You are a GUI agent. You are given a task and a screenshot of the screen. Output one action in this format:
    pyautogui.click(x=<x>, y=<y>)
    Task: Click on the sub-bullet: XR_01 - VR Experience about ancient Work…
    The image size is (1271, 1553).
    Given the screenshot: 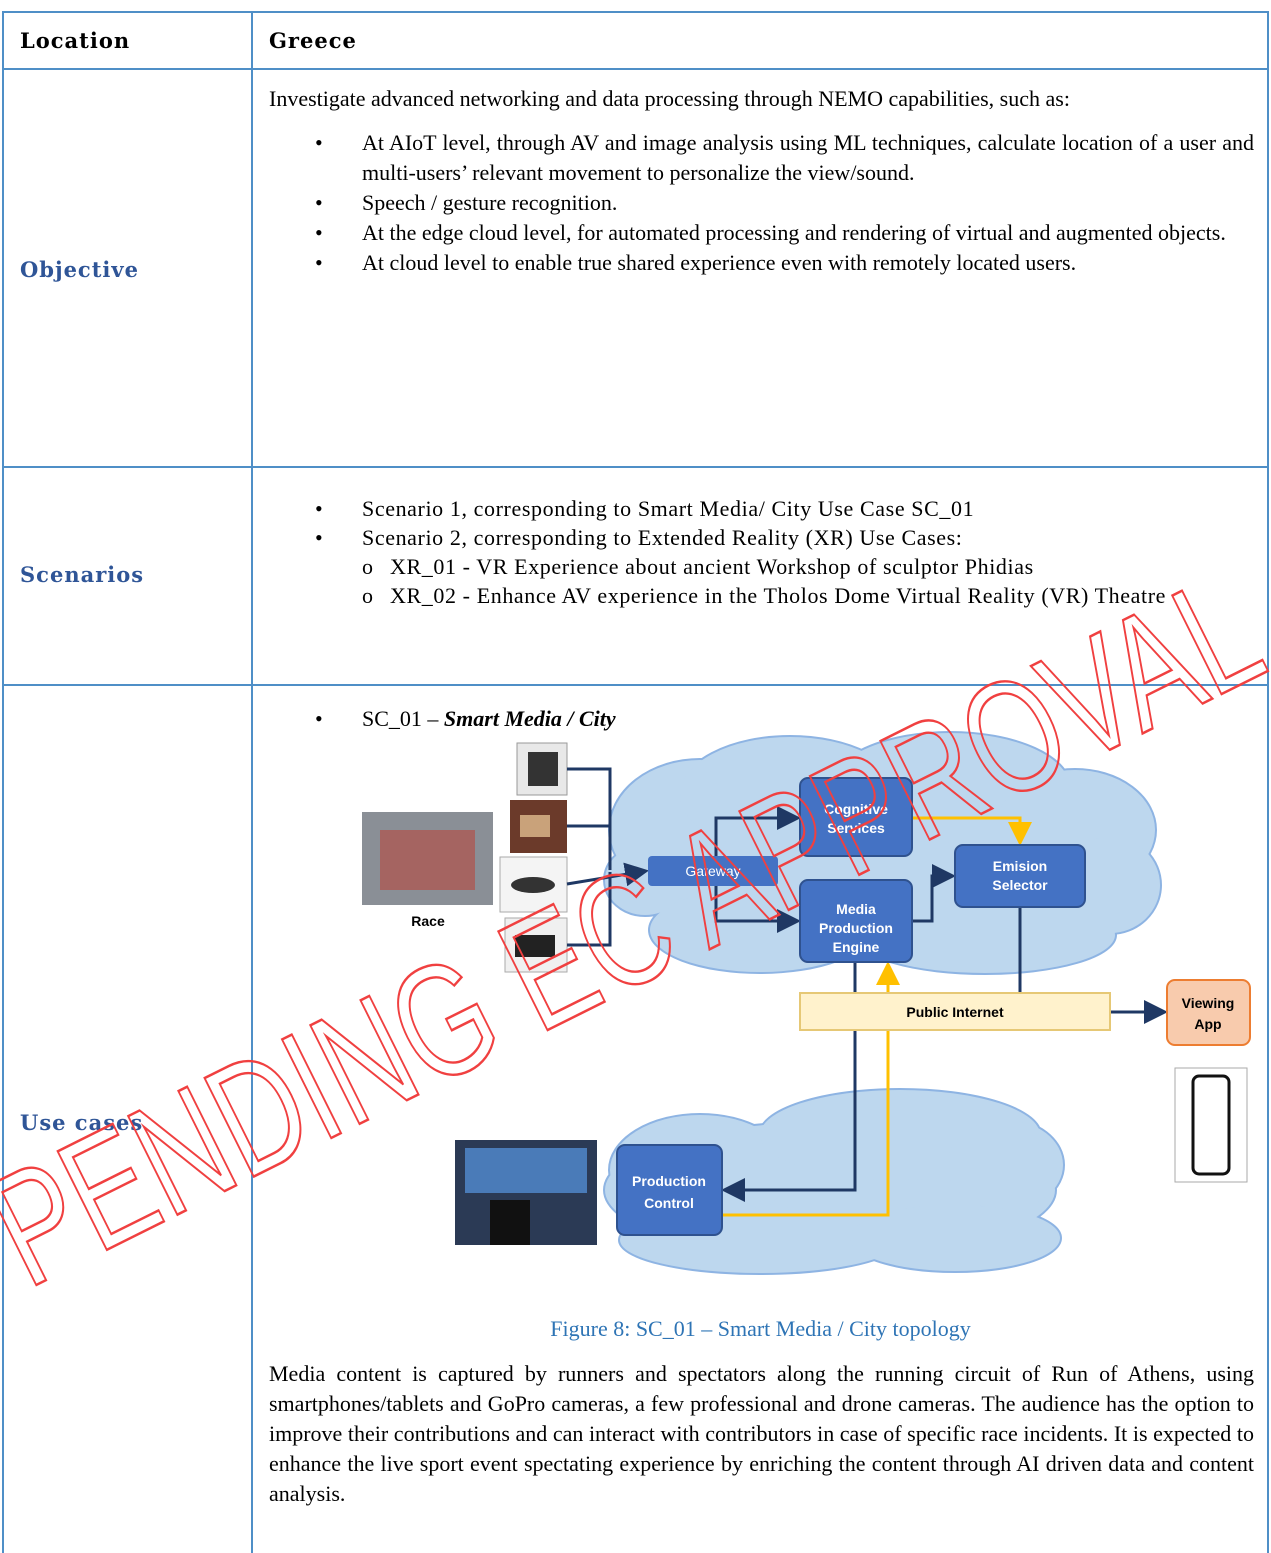 What is the action you would take?
    pyautogui.click(x=808, y=566)
    